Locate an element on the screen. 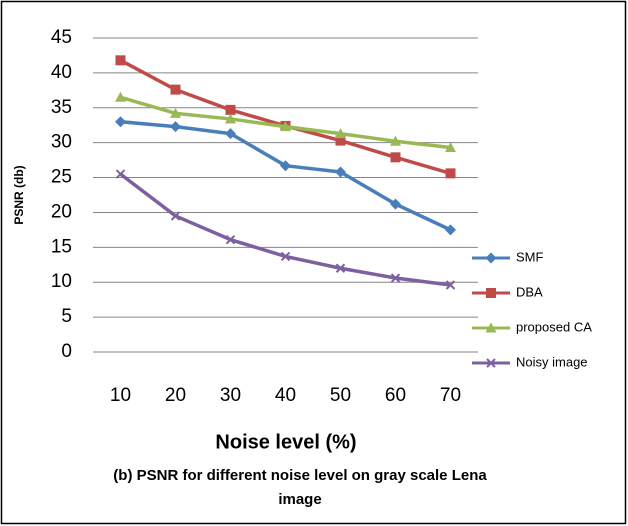 The height and width of the screenshot is (526, 628). y-tick-label: 0 is located at coordinates (66, 351).